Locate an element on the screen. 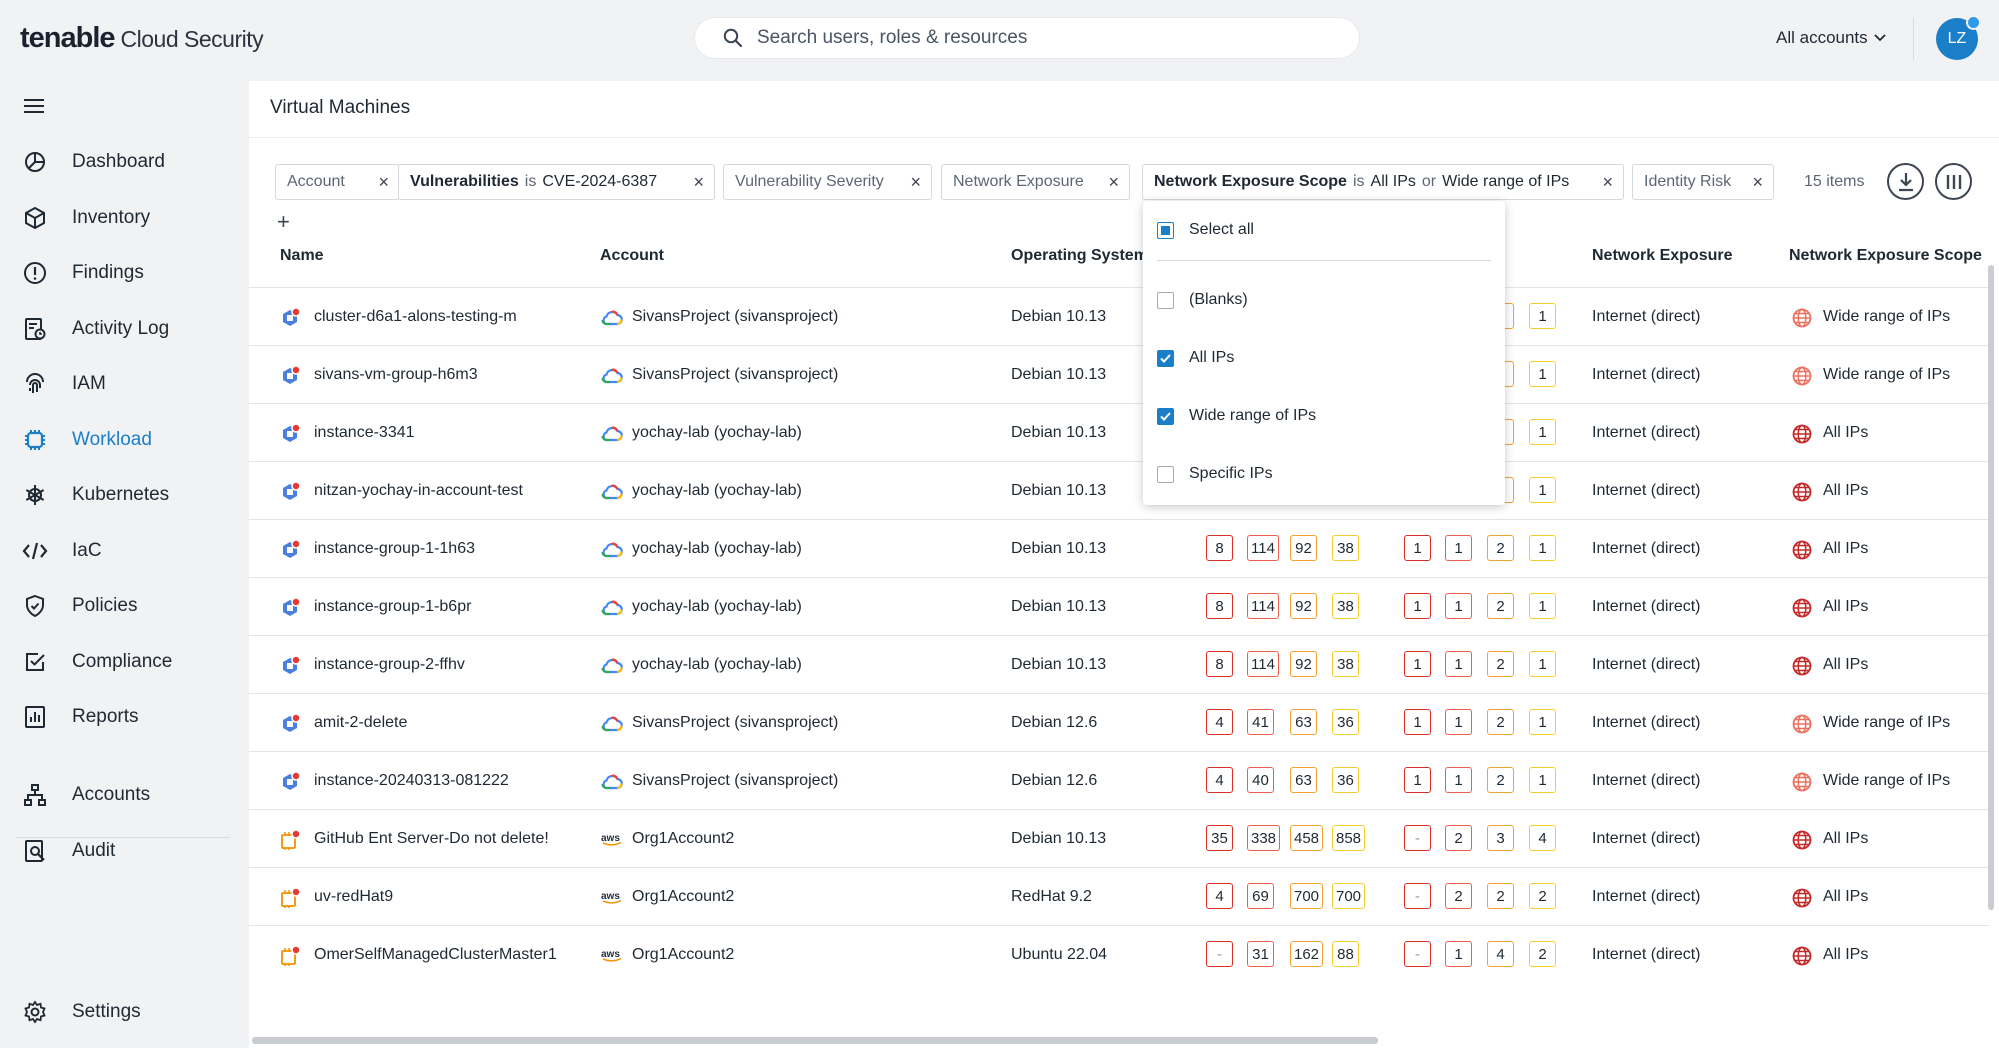 The width and height of the screenshot is (1999, 1048). vulnerability-count-badge: 69 is located at coordinates (1260, 896).